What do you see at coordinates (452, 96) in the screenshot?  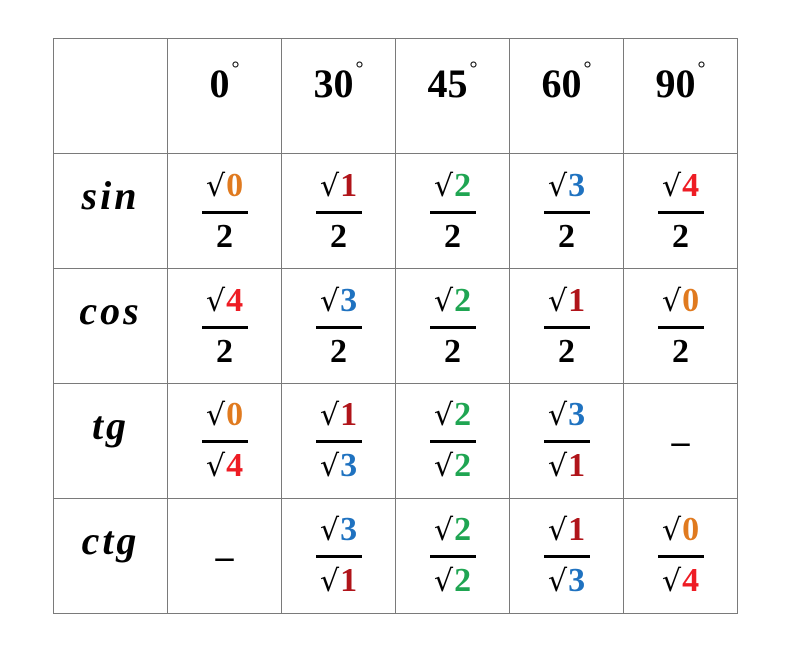 I see `angle-header-cell: 45 °` at bounding box center [452, 96].